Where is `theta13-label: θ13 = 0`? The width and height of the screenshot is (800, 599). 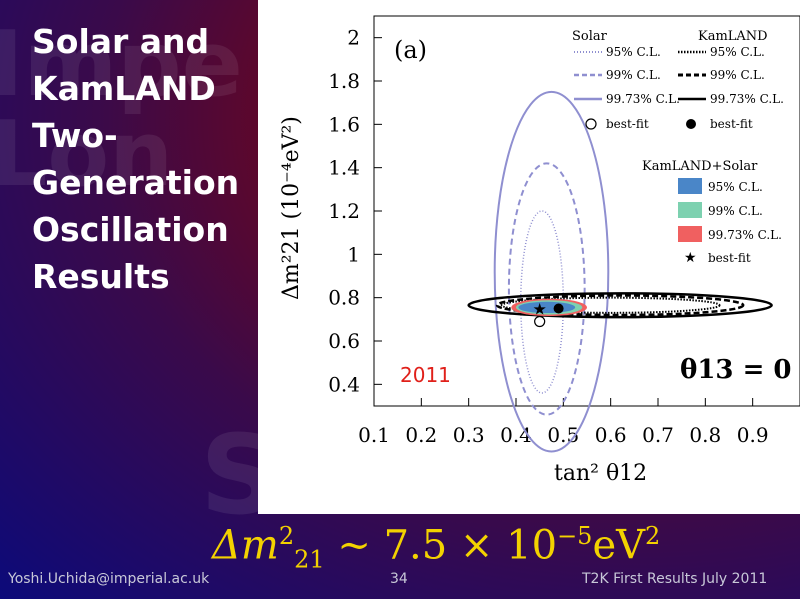 theta13-label: θ13 = 0 is located at coordinates (736, 370).